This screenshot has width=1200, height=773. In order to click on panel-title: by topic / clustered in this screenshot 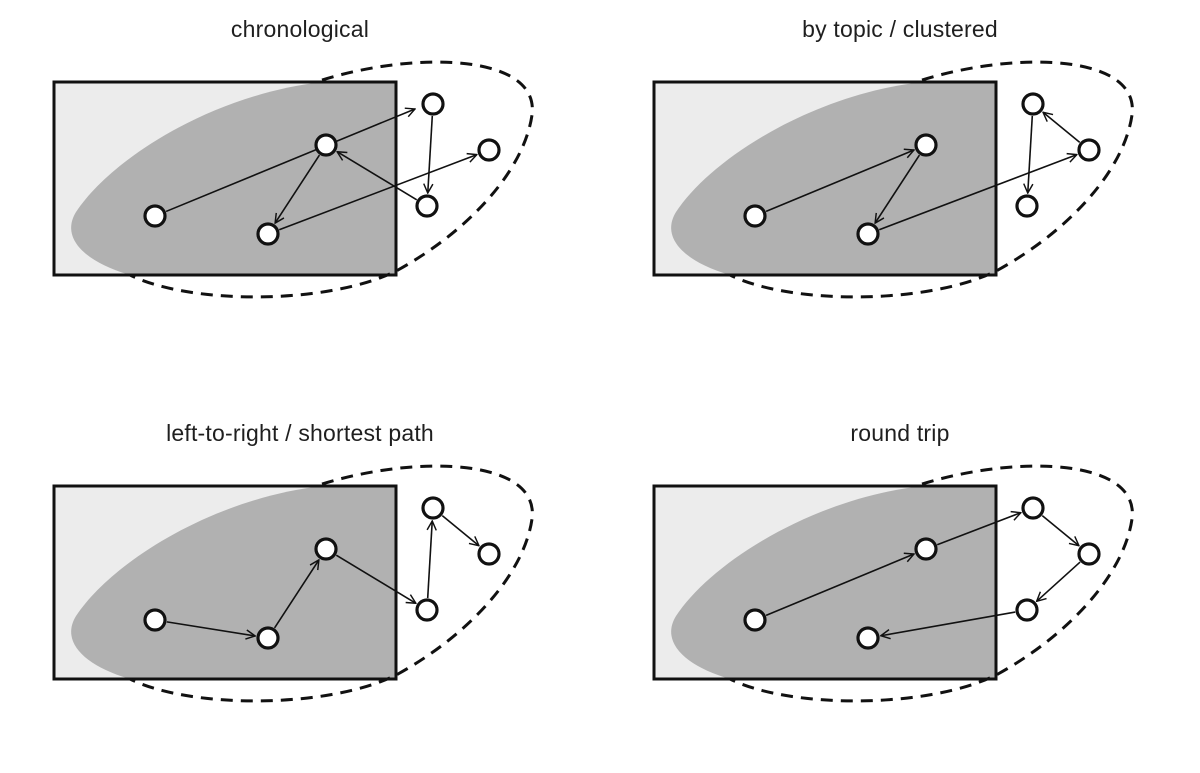, I will do `click(900, 29)`.